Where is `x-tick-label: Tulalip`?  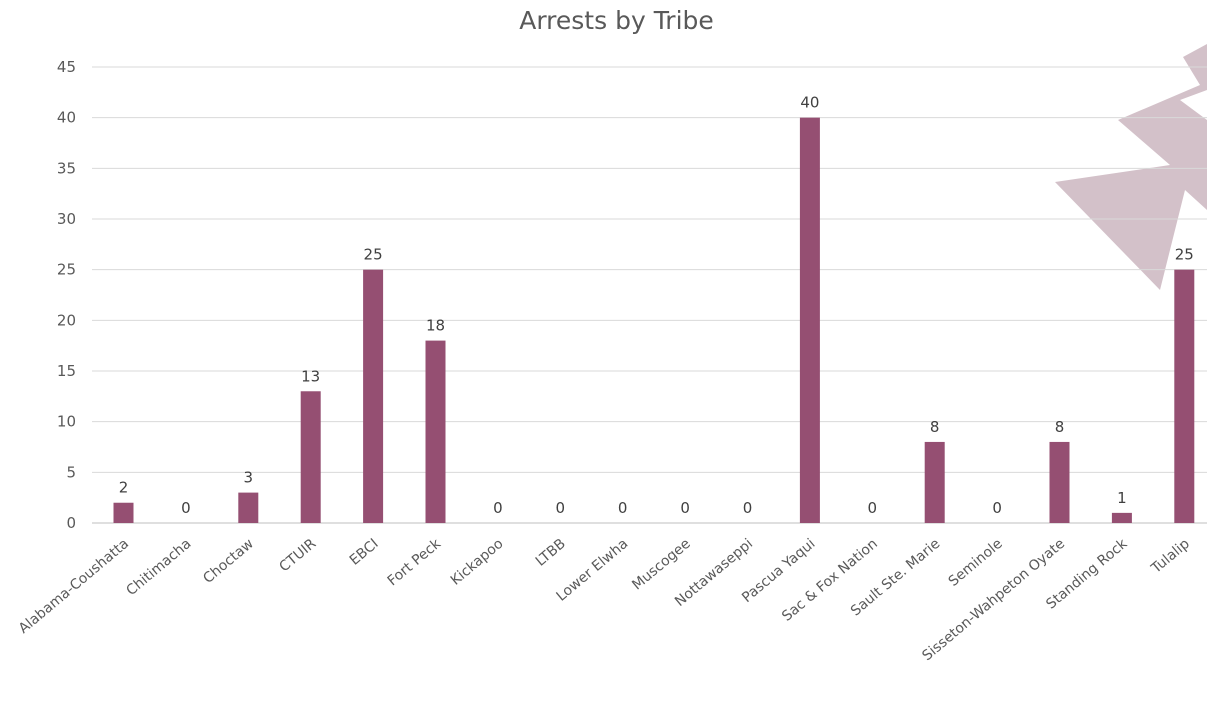 x-tick-label: Tulalip is located at coordinates (1170, 557).